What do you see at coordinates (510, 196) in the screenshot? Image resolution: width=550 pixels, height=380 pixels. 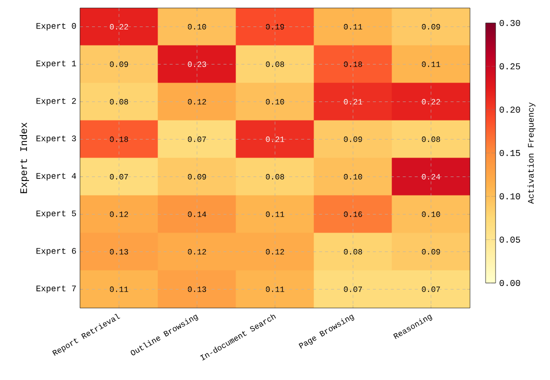 I see `color-bar-label: 0.10` at bounding box center [510, 196].